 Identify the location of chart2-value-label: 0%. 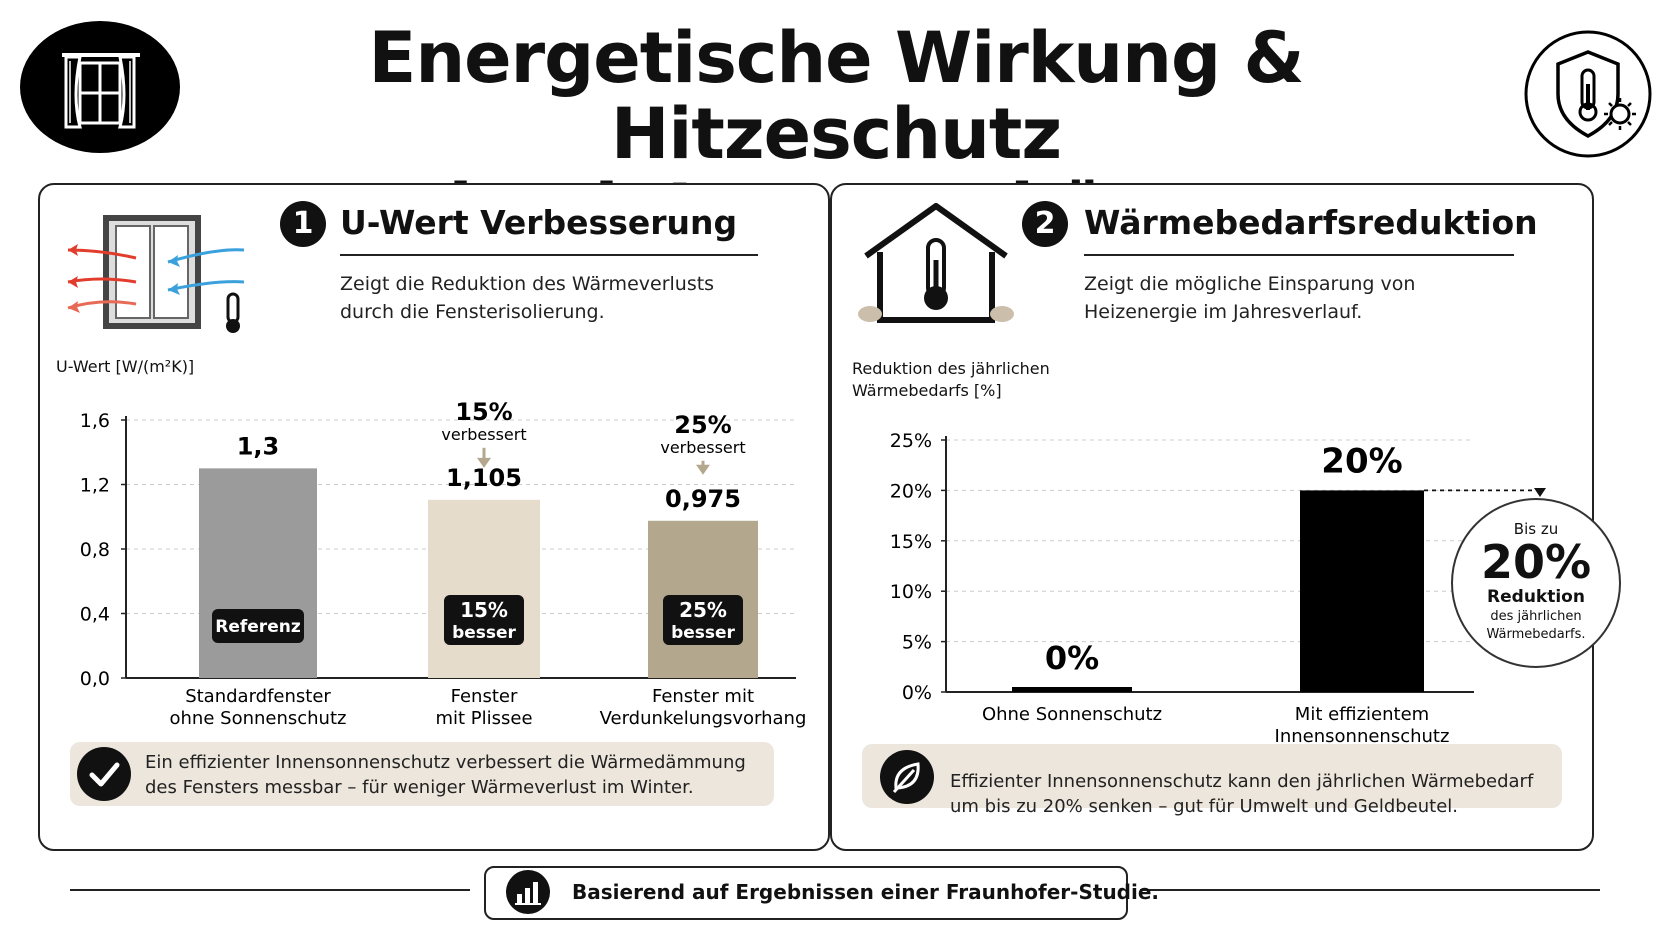
(1072, 658).